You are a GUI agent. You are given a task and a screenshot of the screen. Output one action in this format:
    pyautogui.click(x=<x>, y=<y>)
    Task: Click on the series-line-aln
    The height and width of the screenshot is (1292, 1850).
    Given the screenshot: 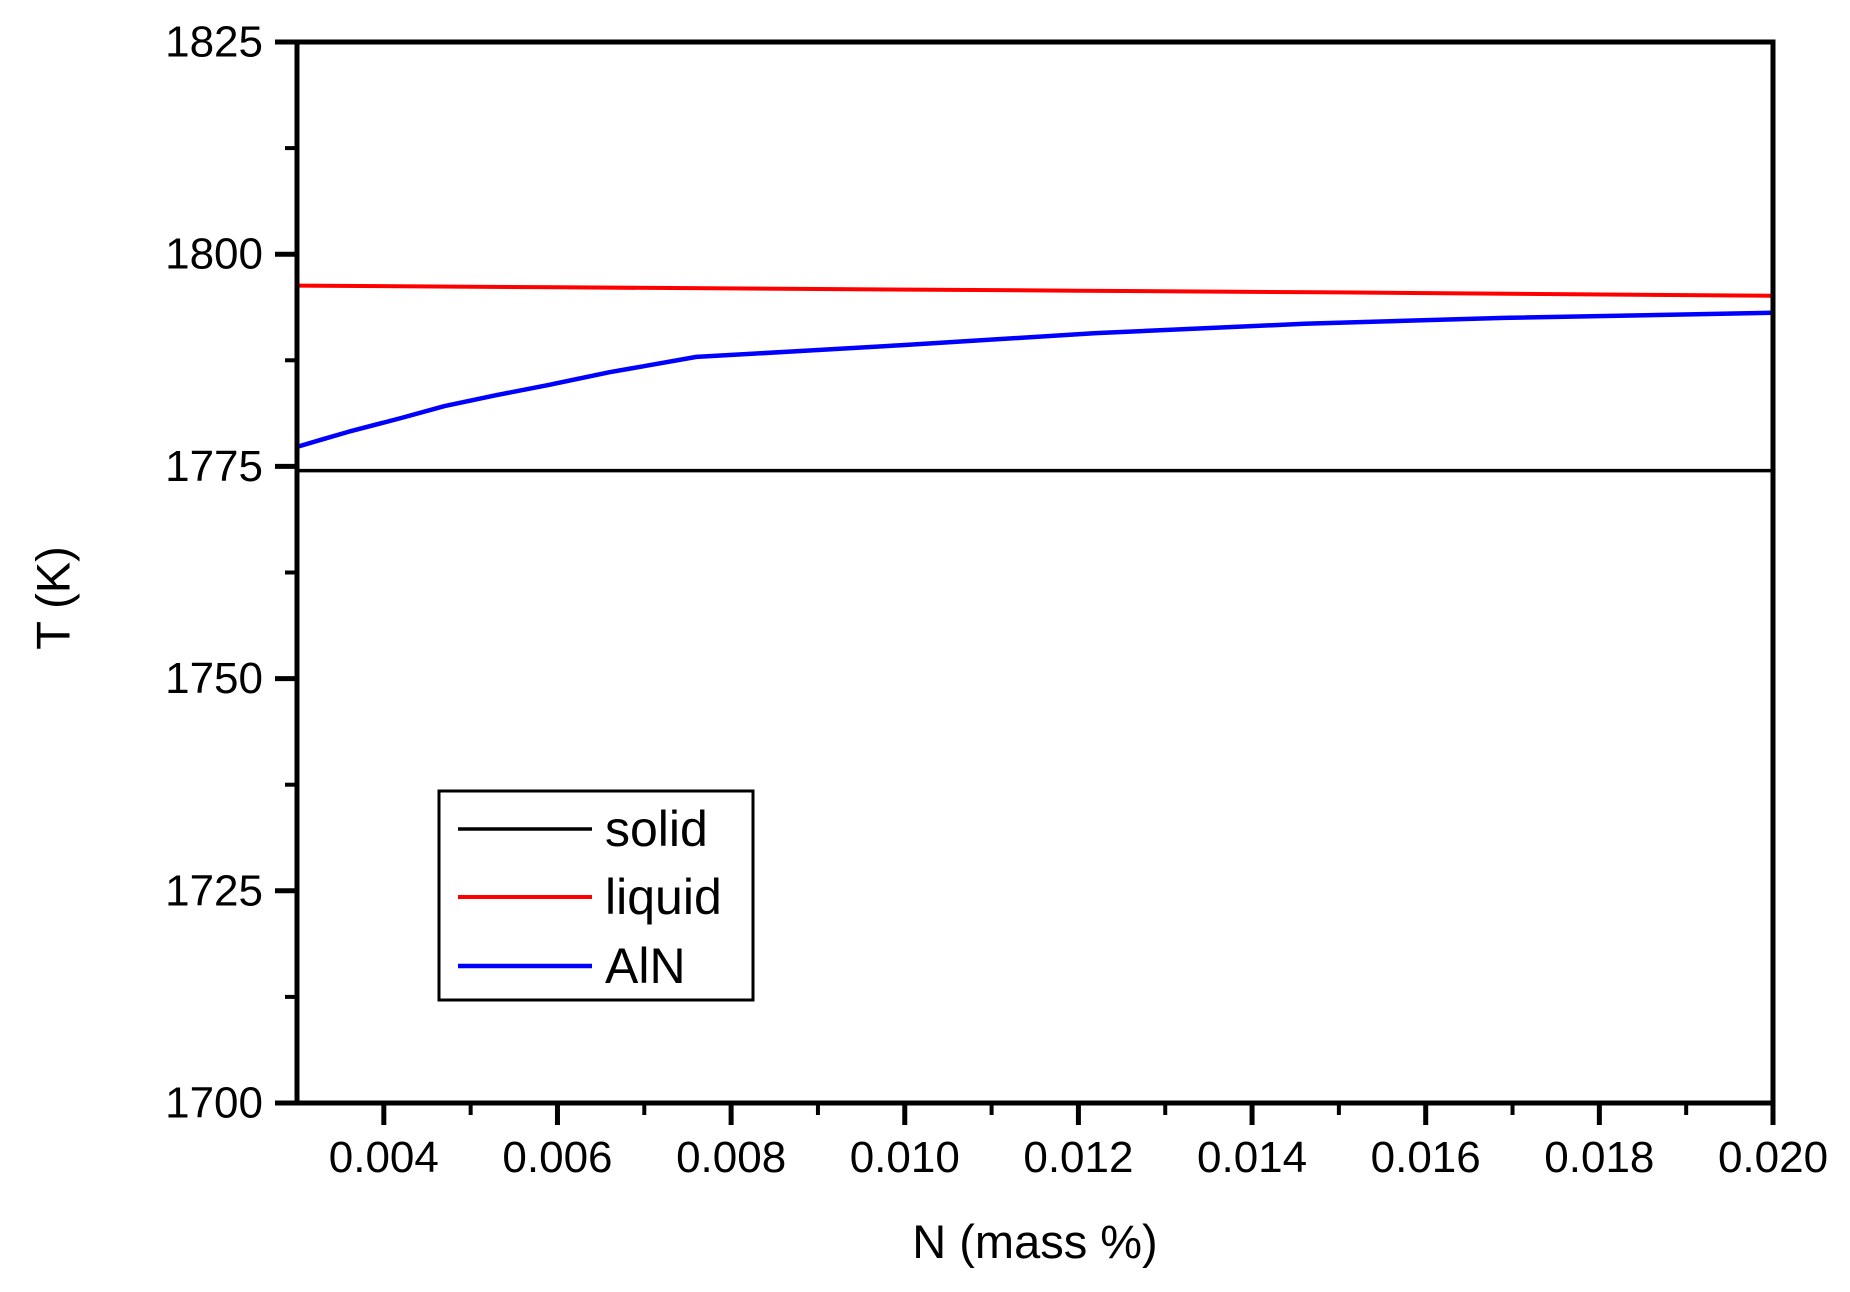 What is the action you would take?
    pyautogui.click(x=1035, y=380)
    